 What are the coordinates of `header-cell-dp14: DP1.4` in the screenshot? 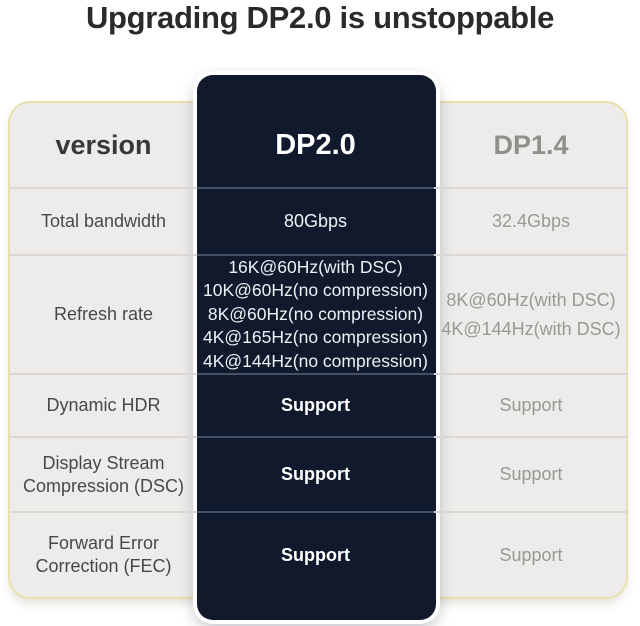 It's located at (531, 145).